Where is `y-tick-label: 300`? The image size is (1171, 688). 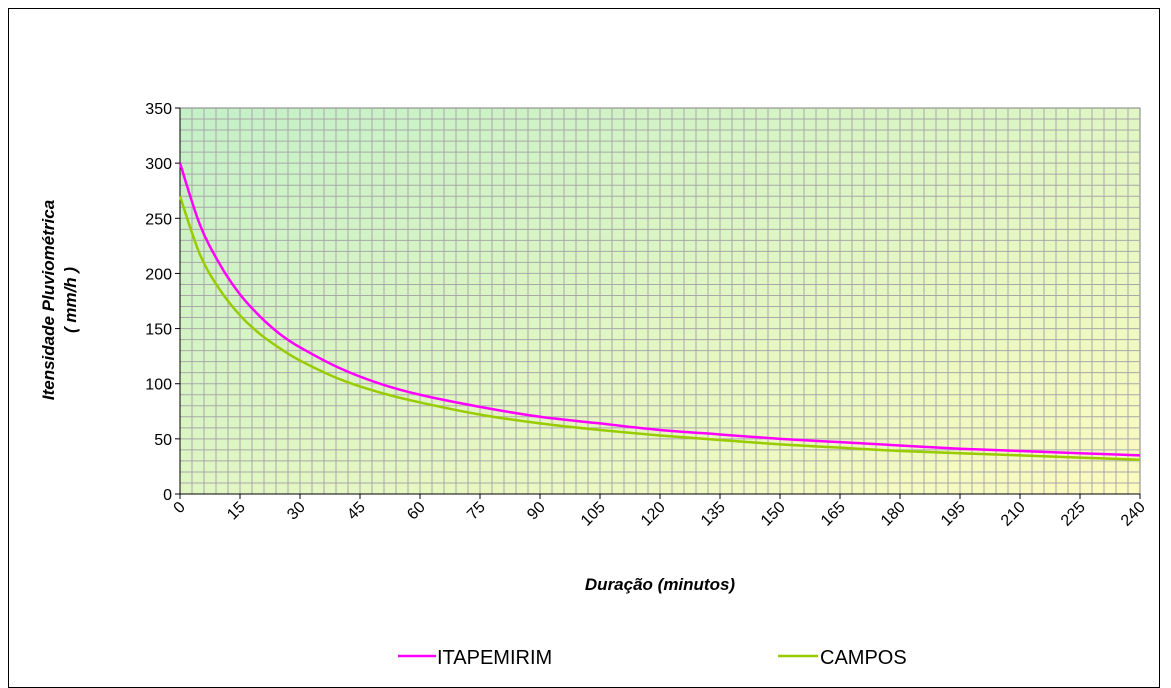
y-tick-label: 300 is located at coordinates (158, 164).